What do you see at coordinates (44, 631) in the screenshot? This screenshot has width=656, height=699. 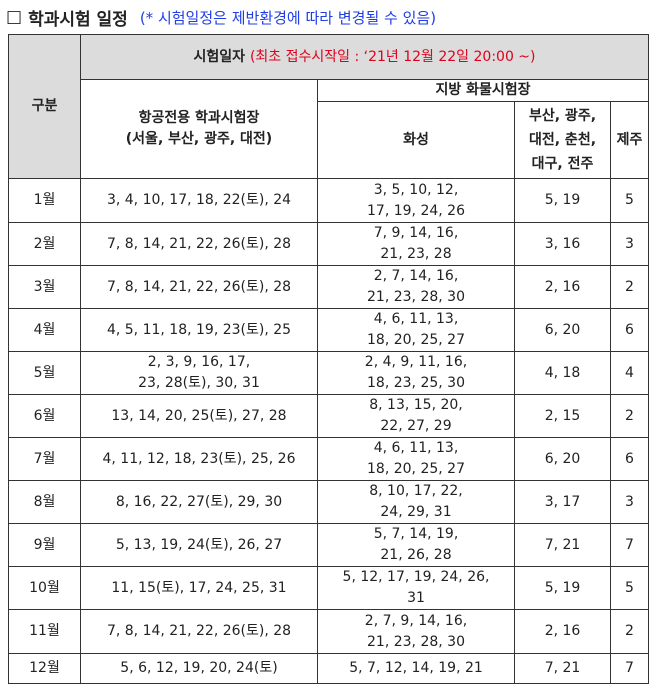 I see `month-cell-text: 11월` at bounding box center [44, 631].